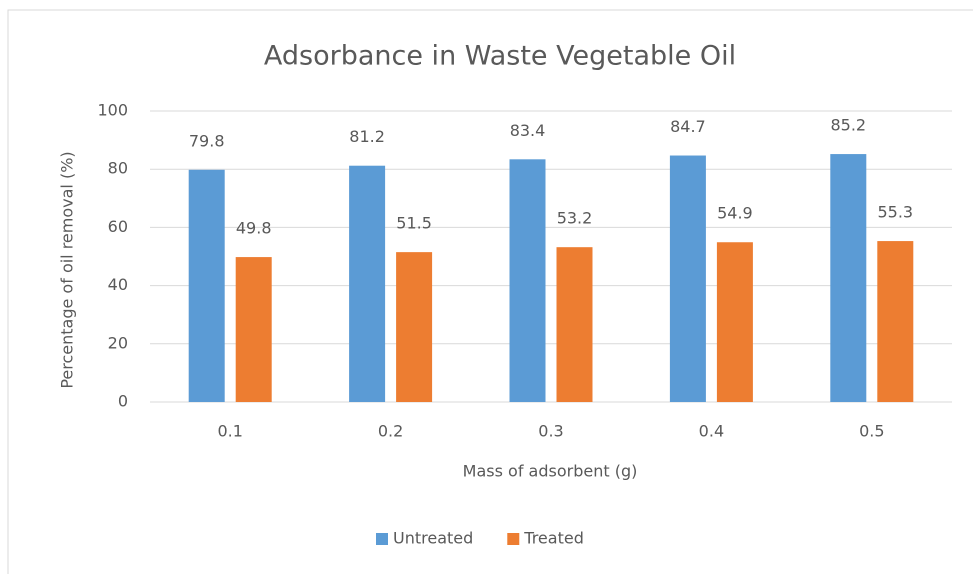 The height and width of the screenshot is (578, 973). Describe the element at coordinates (367, 136) in the screenshot. I see `data-label: 81.2` at that location.